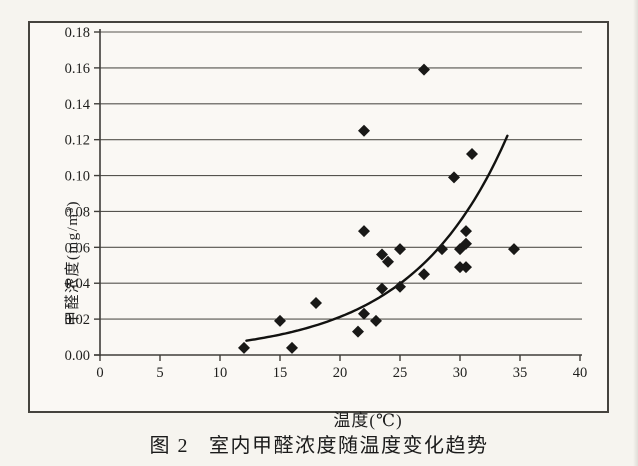  Describe the element at coordinates (77, 33) in the screenshot. I see `y-tick-label: 0.18` at that location.